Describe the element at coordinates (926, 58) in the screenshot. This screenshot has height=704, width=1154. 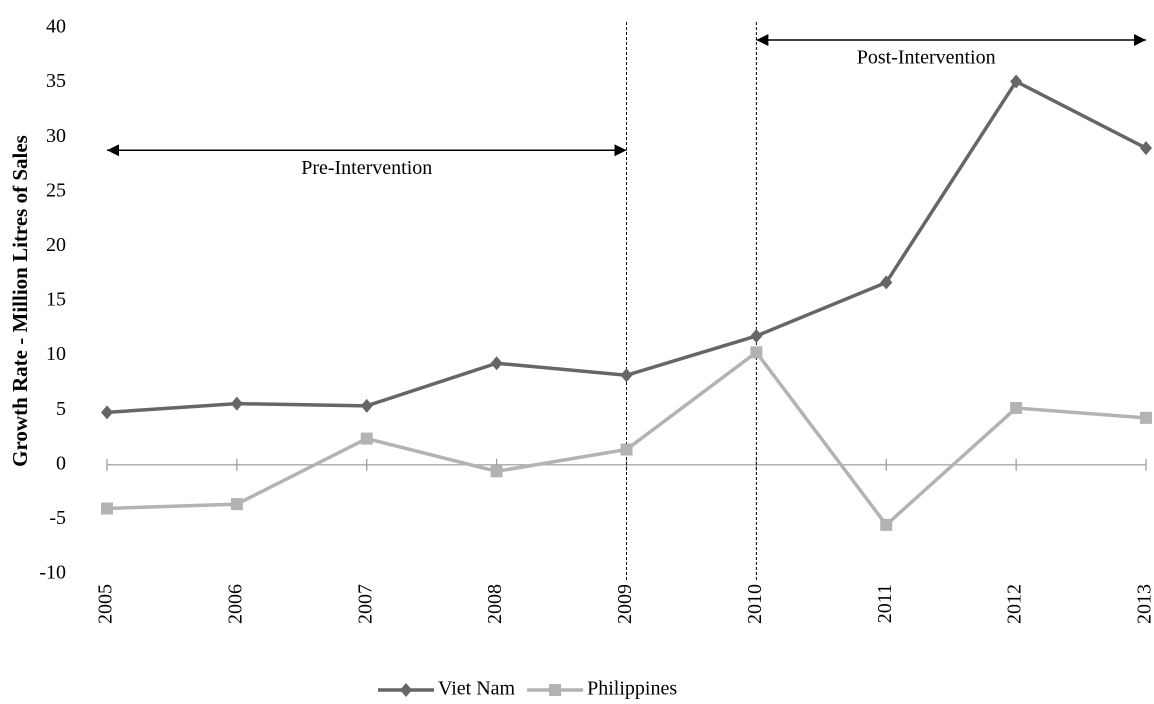
I see `annotation-text: Post-Intervention` at that location.